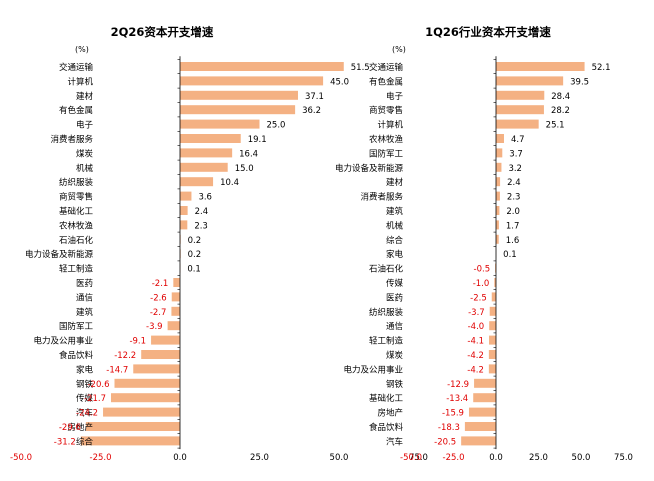 This screenshot has width=654, height=481. Describe the element at coordinates (76, 355) in the screenshot. I see `category-label: 食品饮料` at that location.